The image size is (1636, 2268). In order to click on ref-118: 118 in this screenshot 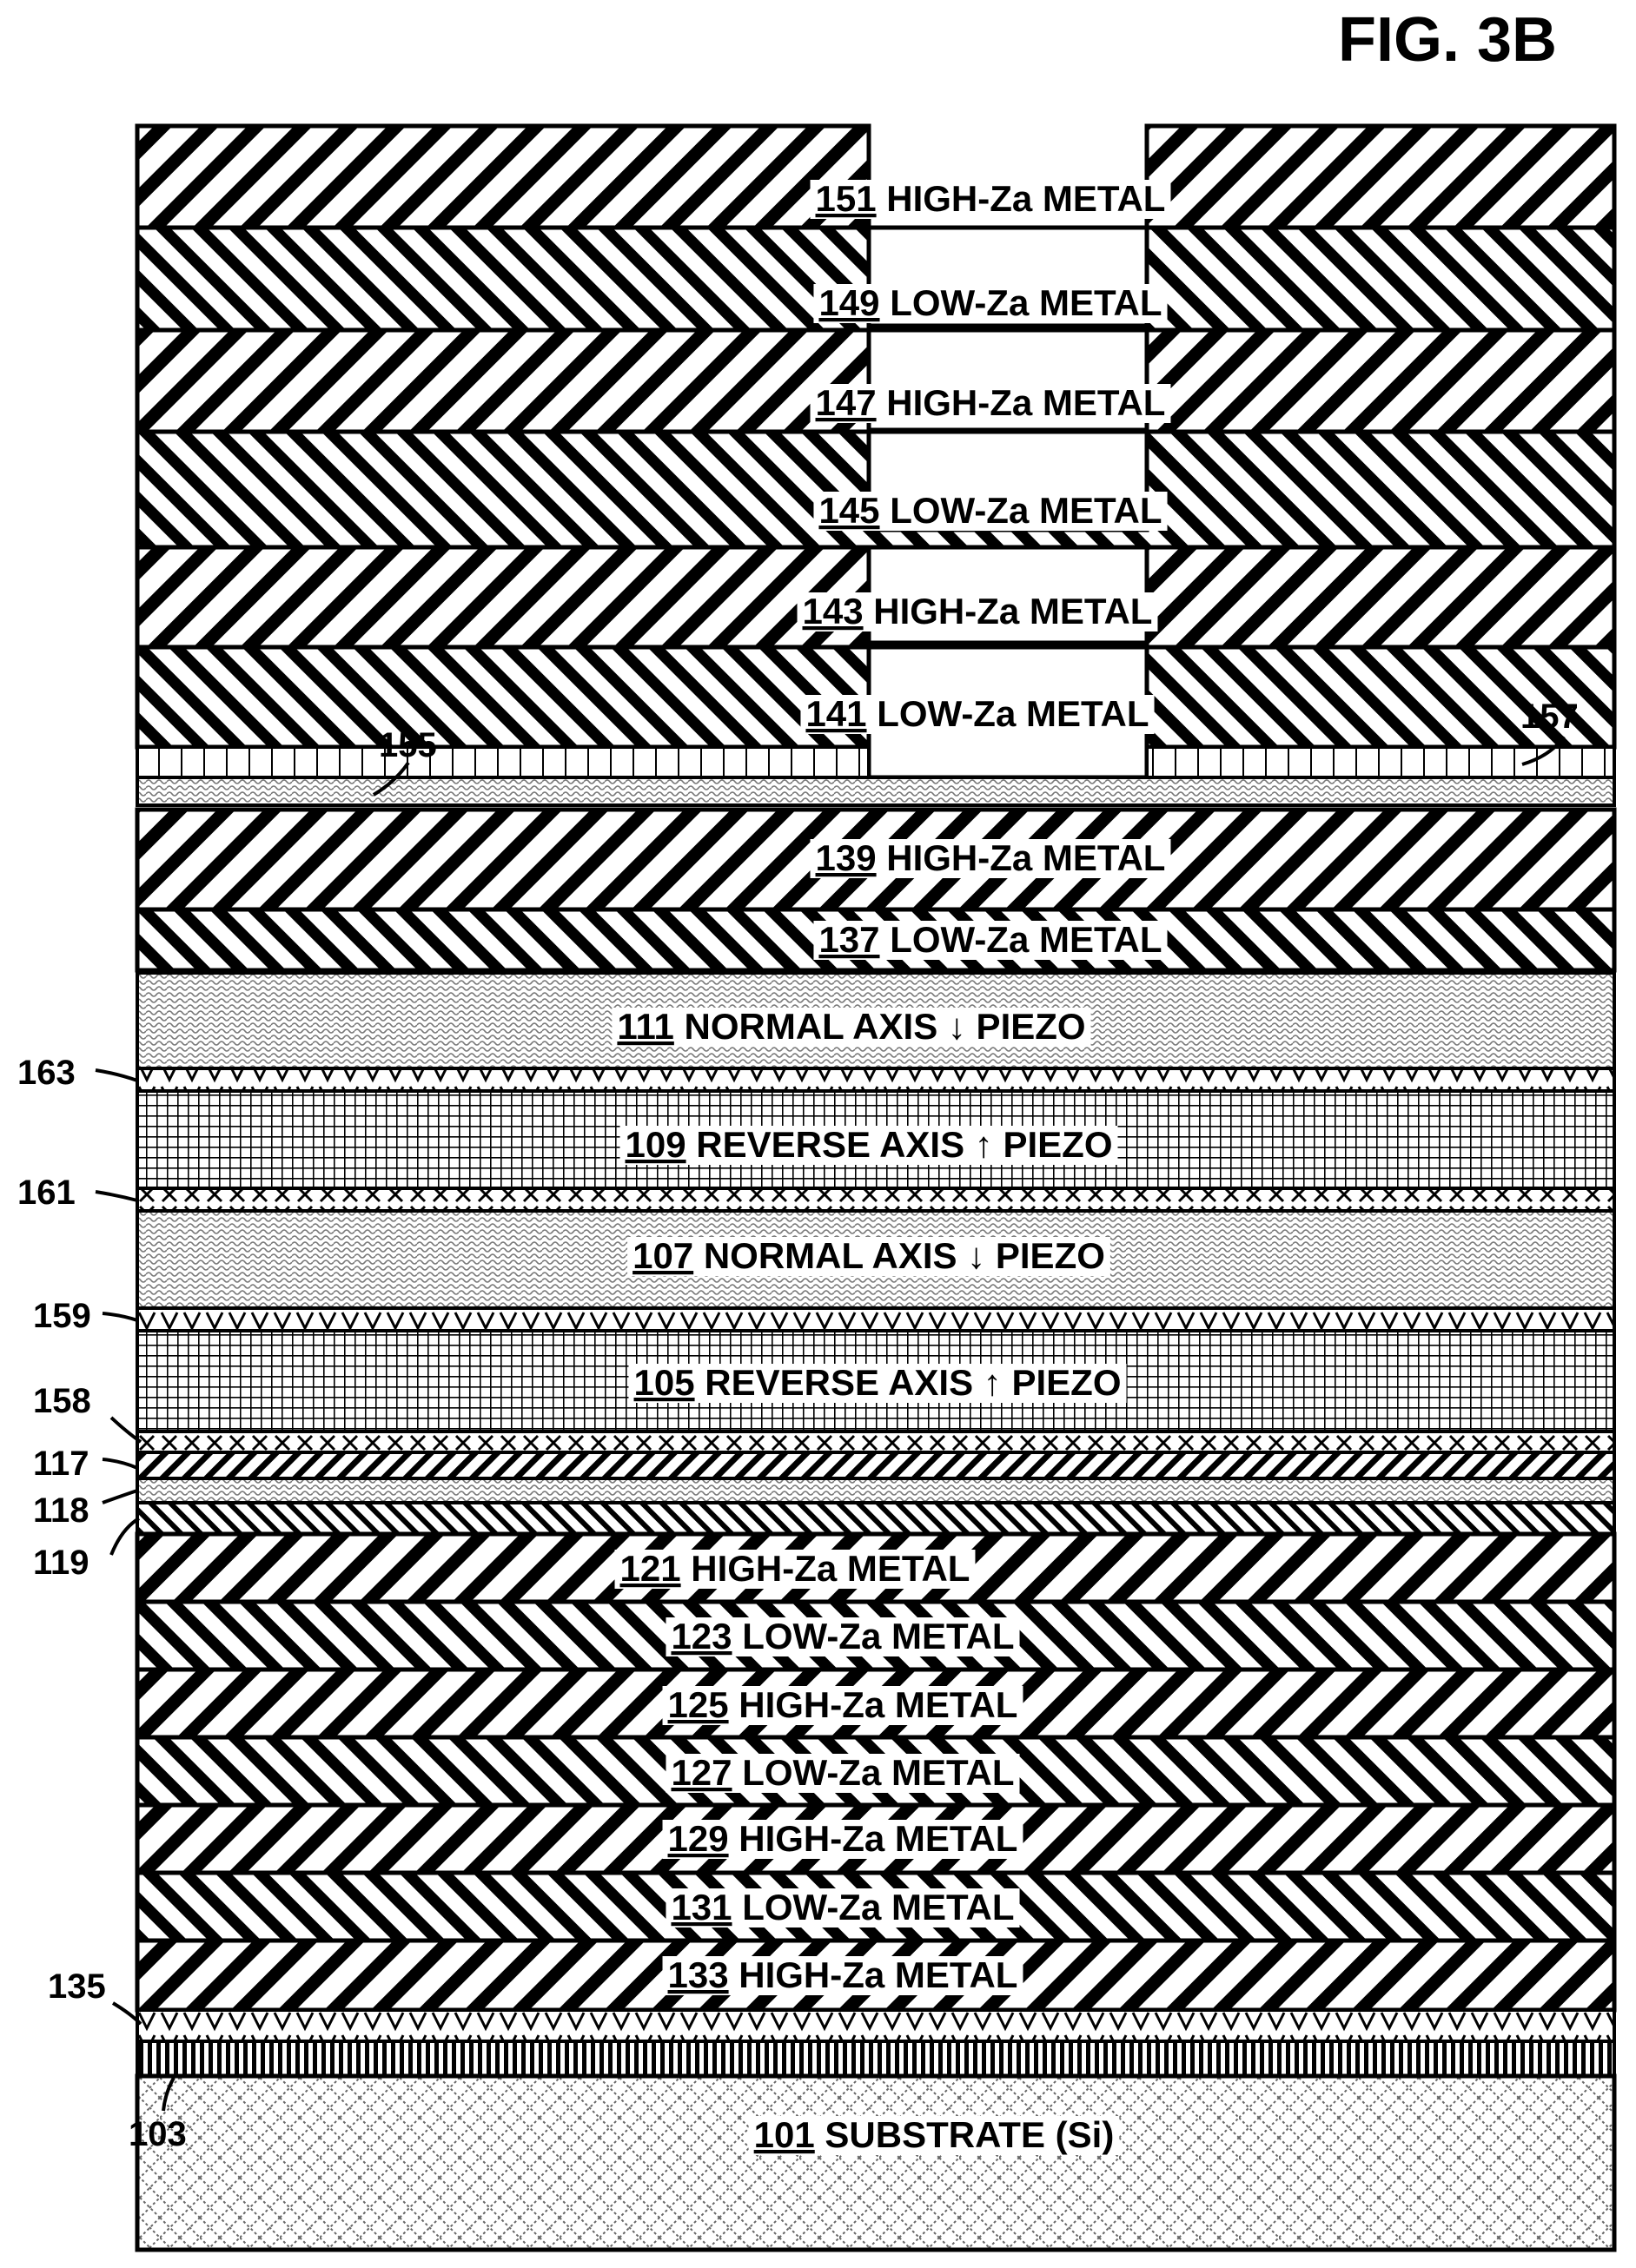, I will do `click(61, 1510)`.